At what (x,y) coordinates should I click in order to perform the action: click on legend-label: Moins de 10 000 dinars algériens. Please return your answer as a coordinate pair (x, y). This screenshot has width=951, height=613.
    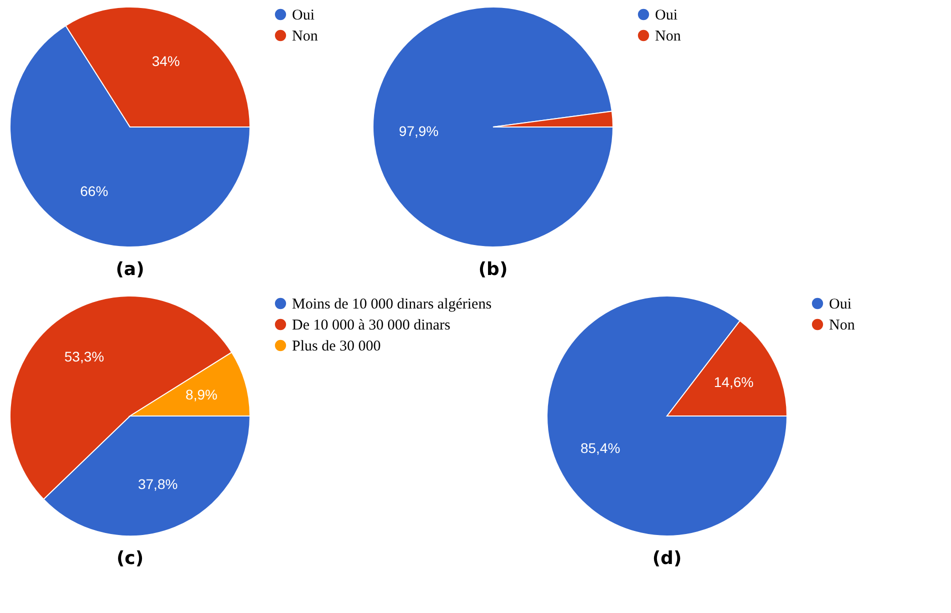
    Looking at the image, I should click on (392, 304).